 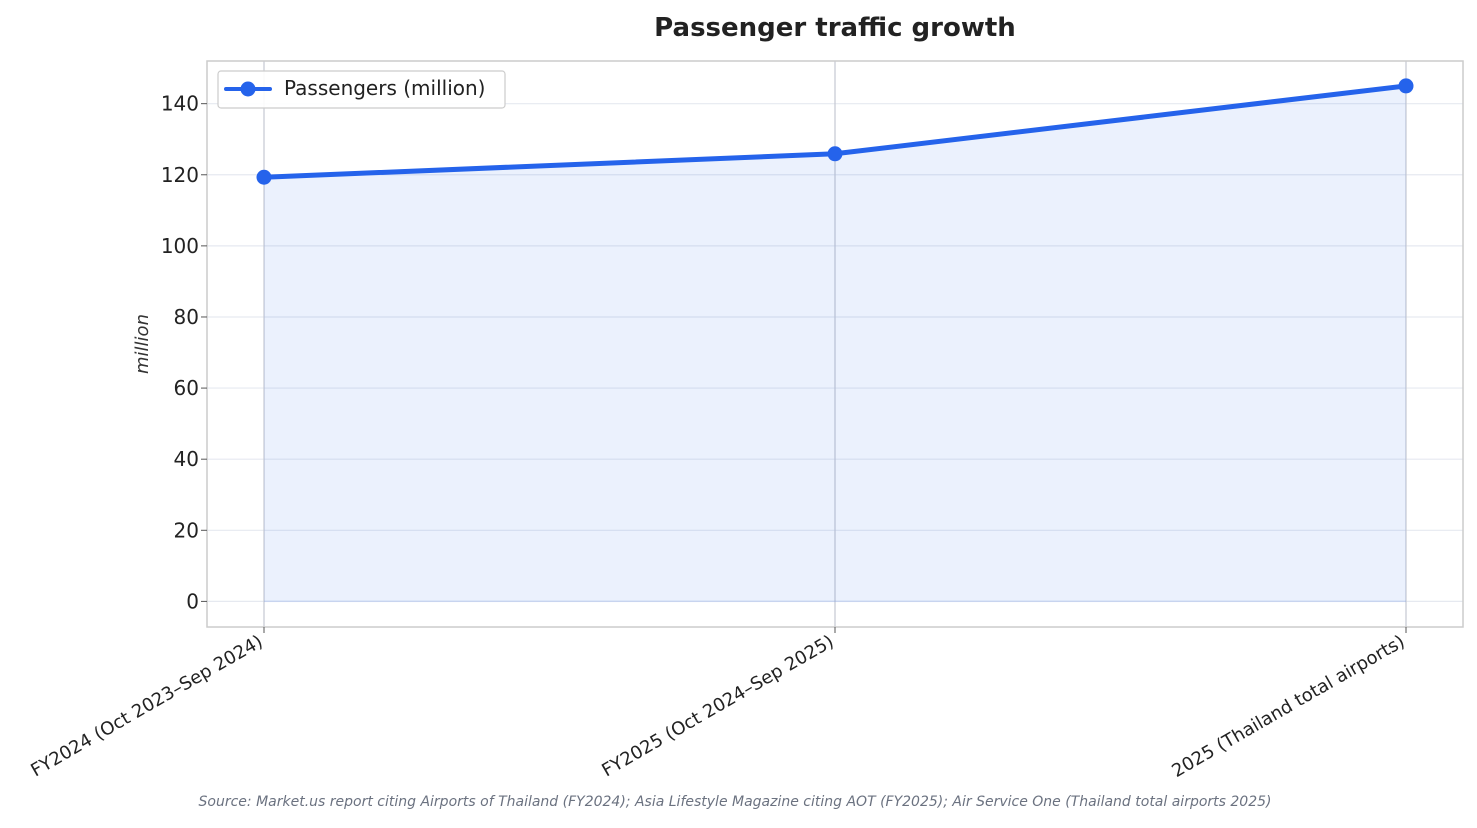 What do you see at coordinates (180, 246) in the screenshot?
I see `y-tick-label: 100` at bounding box center [180, 246].